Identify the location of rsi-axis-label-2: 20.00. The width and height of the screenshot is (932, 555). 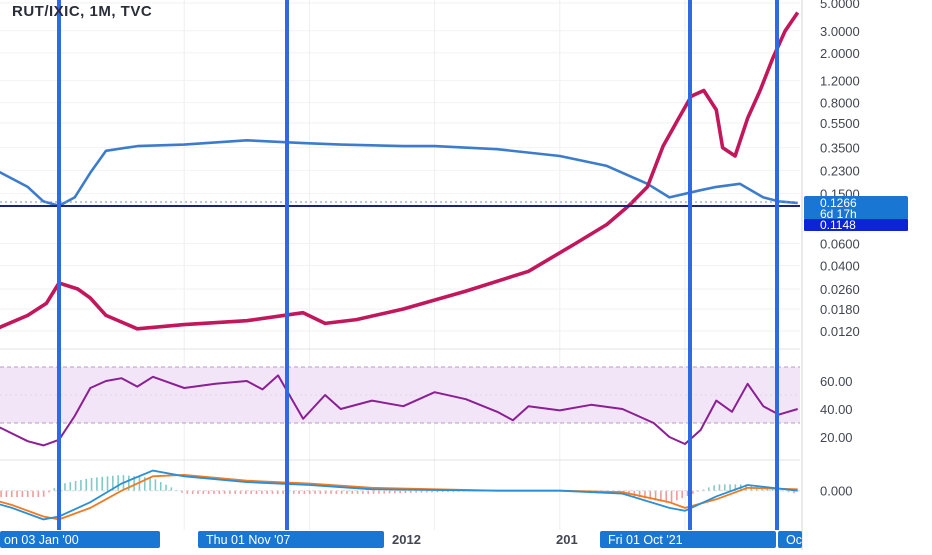
(836, 437).